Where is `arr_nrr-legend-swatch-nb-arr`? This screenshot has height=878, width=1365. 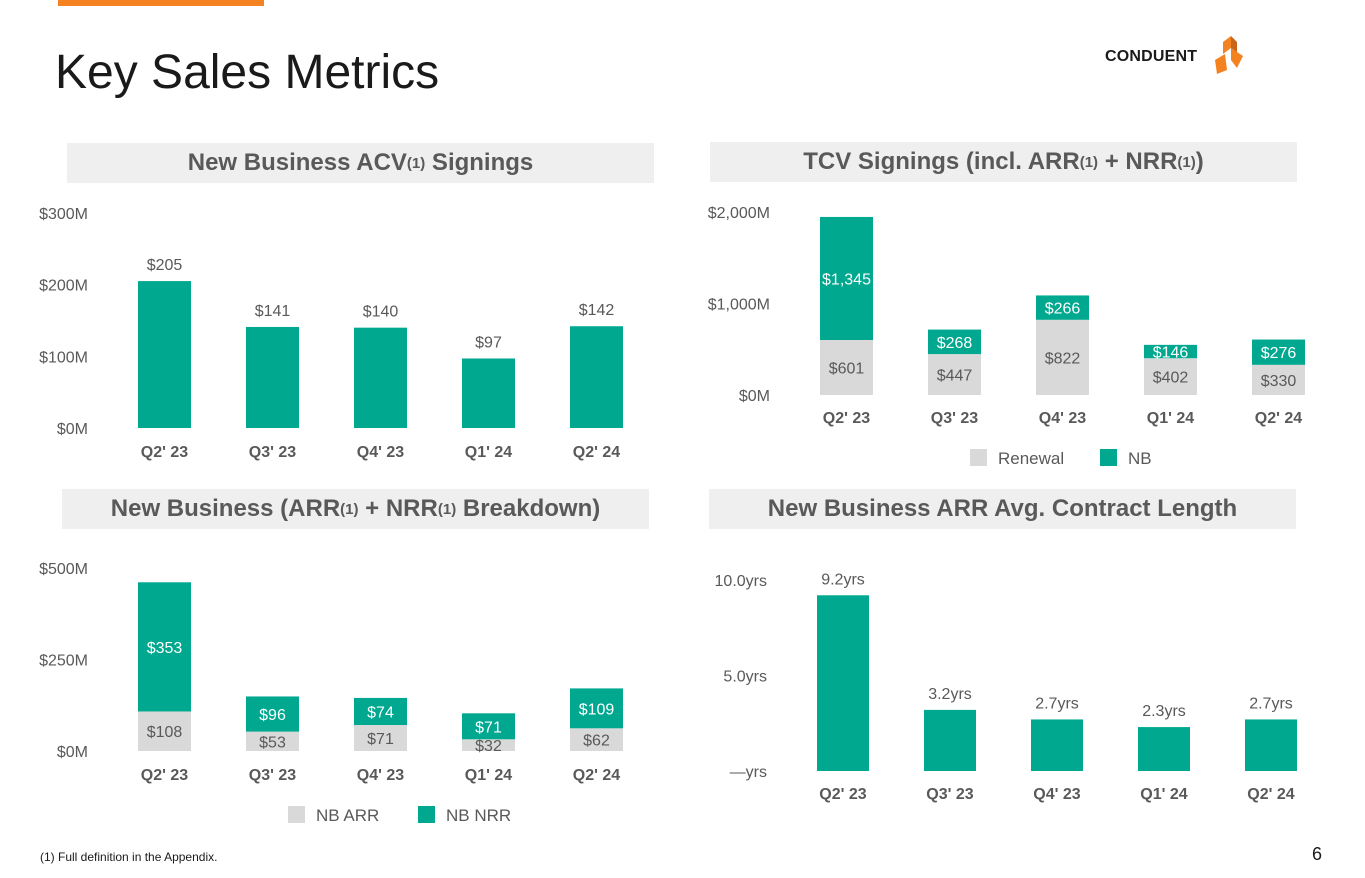 arr_nrr-legend-swatch-nb-arr is located at coordinates (296, 814).